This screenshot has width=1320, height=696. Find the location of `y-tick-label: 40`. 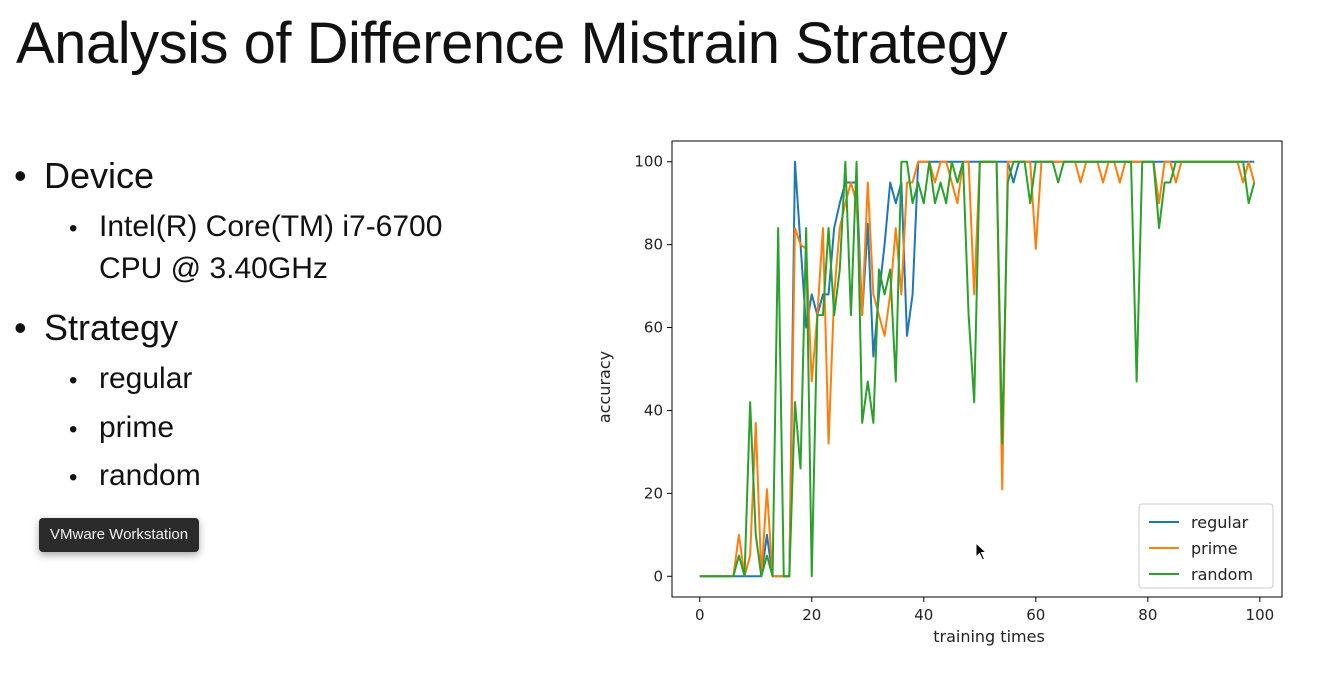

y-tick-label: 40 is located at coordinates (653, 410).